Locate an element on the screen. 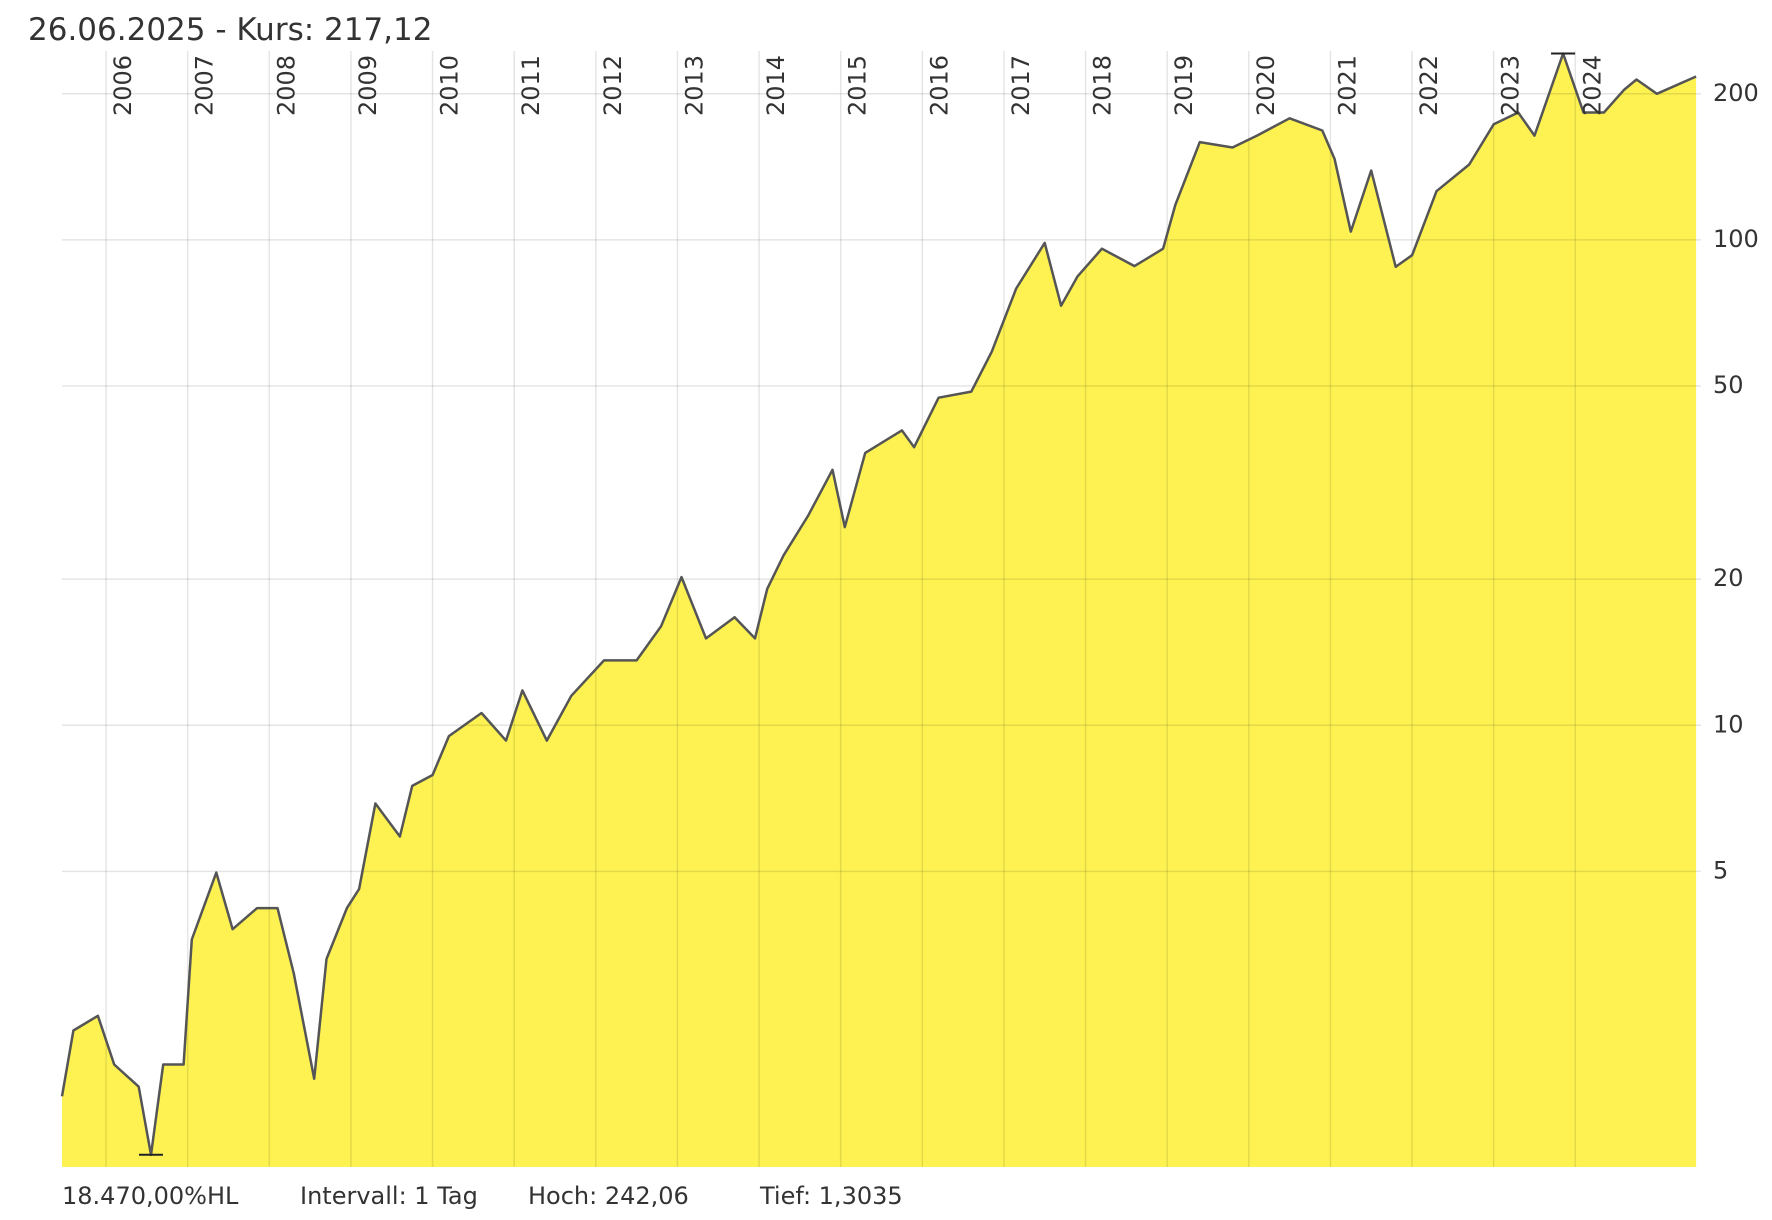 The image size is (1772, 1220). x-tick-label: 2021 is located at coordinates (1347, 85).